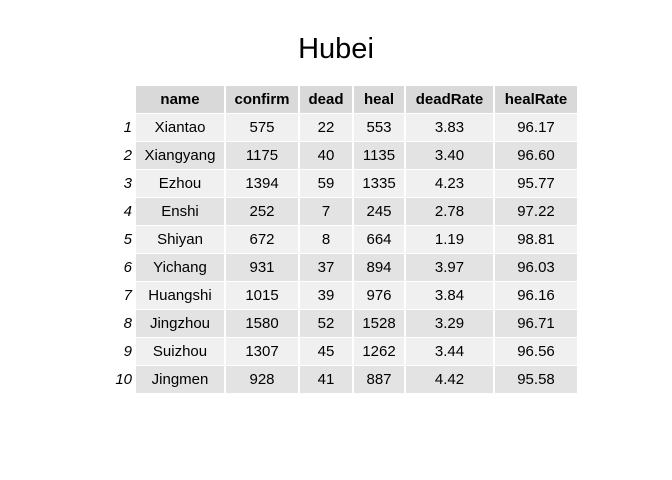 This screenshot has height=480, width=672. I want to click on table-cell-confirm: 575, so click(262, 128).